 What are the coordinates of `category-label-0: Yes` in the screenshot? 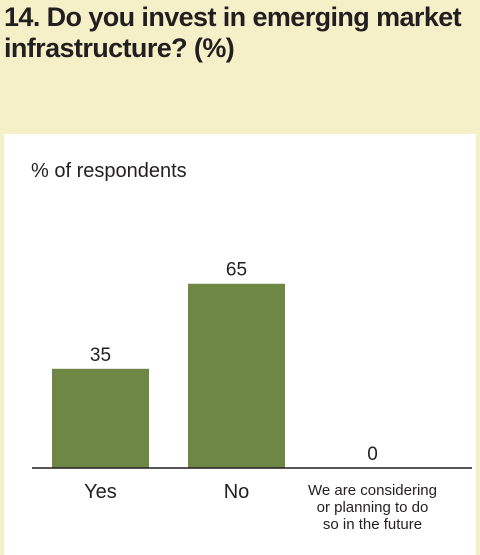 It's located at (100, 492).